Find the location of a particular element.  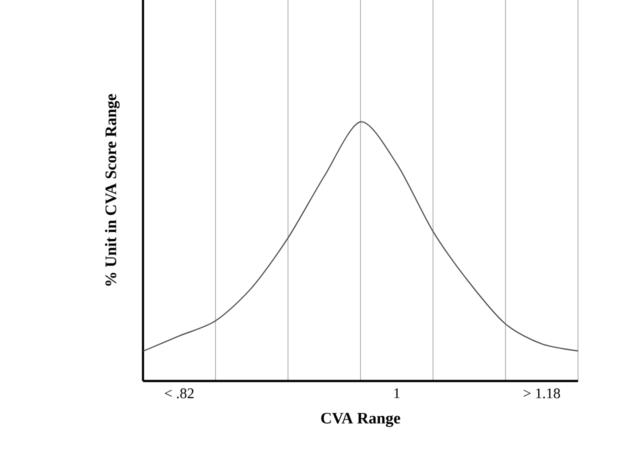

x-tick-label: 1 is located at coordinates (397, 393).